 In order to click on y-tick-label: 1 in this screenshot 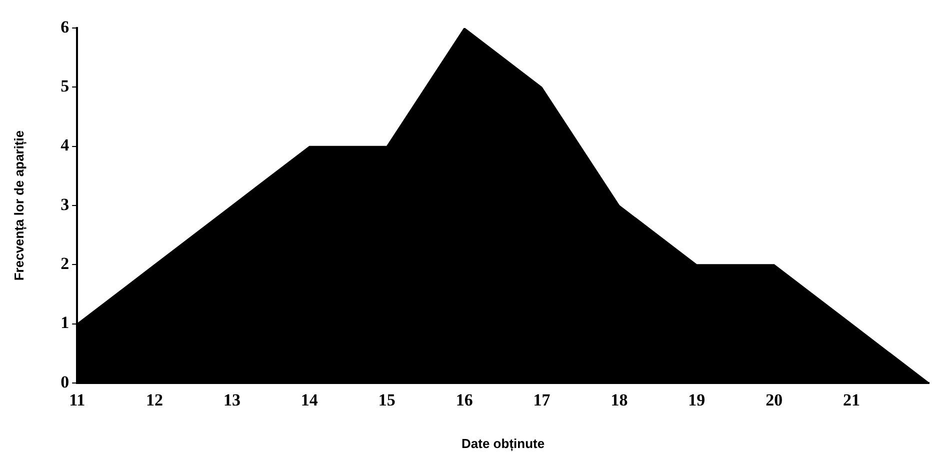, I will do `click(65, 322)`.